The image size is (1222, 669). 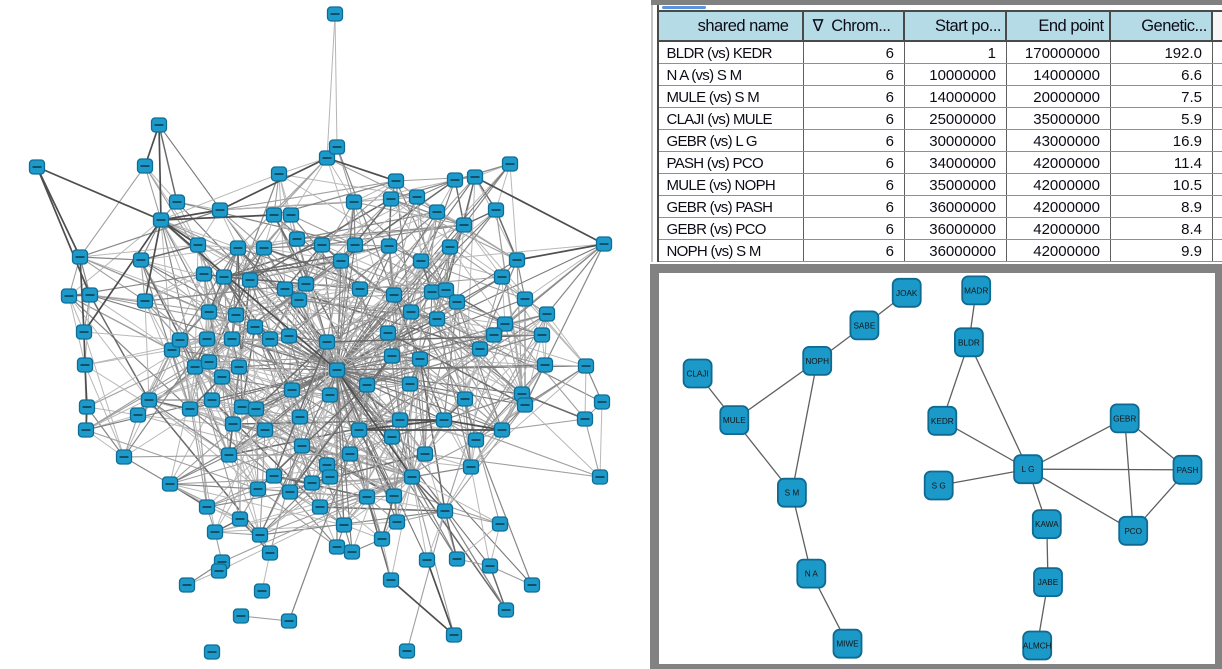 I want to click on svg-text: CLAJI, so click(x=697, y=374).